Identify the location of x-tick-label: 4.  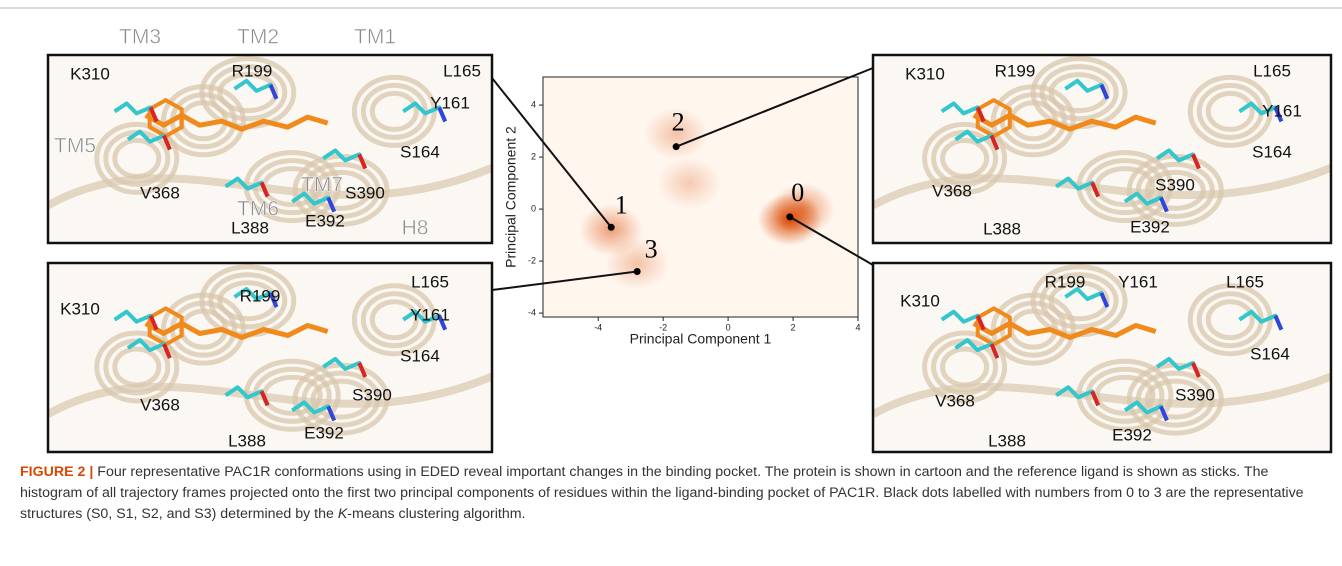
(857, 327).